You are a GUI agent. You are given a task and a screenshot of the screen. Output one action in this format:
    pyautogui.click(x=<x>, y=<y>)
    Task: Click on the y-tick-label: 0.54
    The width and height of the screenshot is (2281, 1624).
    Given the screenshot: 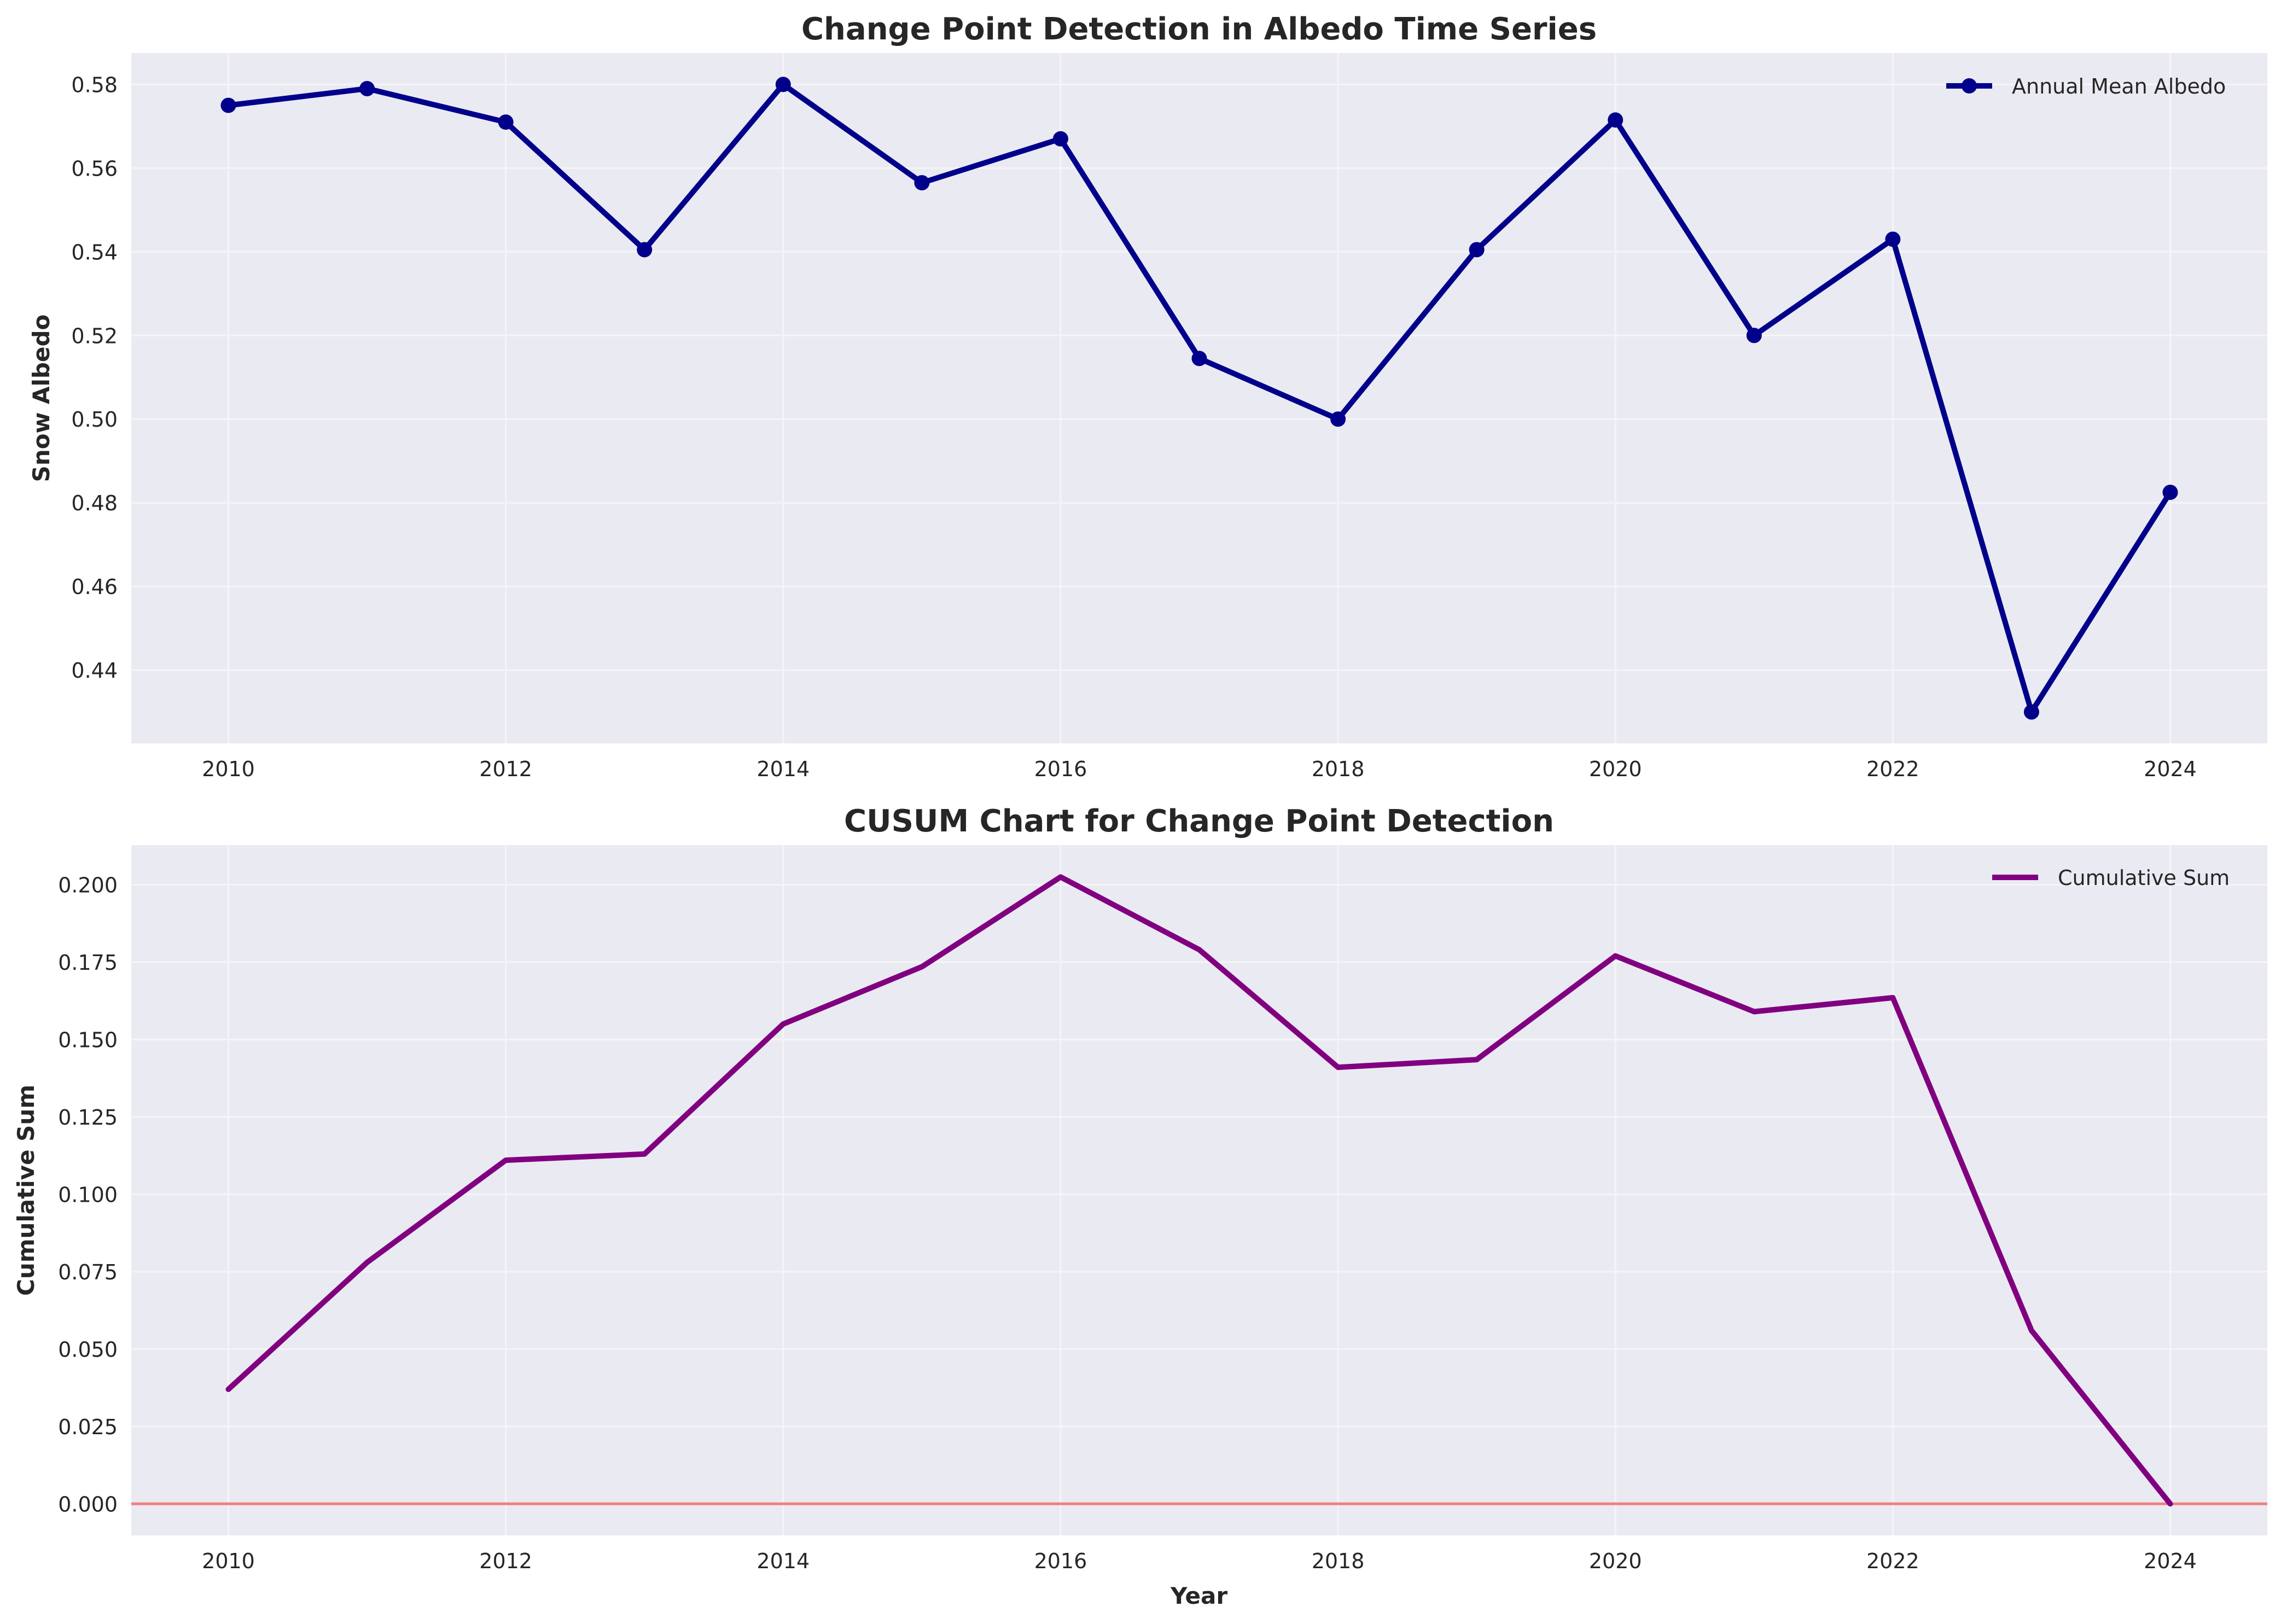 What is the action you would take?
    pyautogui.click(x=94, y=252)
    